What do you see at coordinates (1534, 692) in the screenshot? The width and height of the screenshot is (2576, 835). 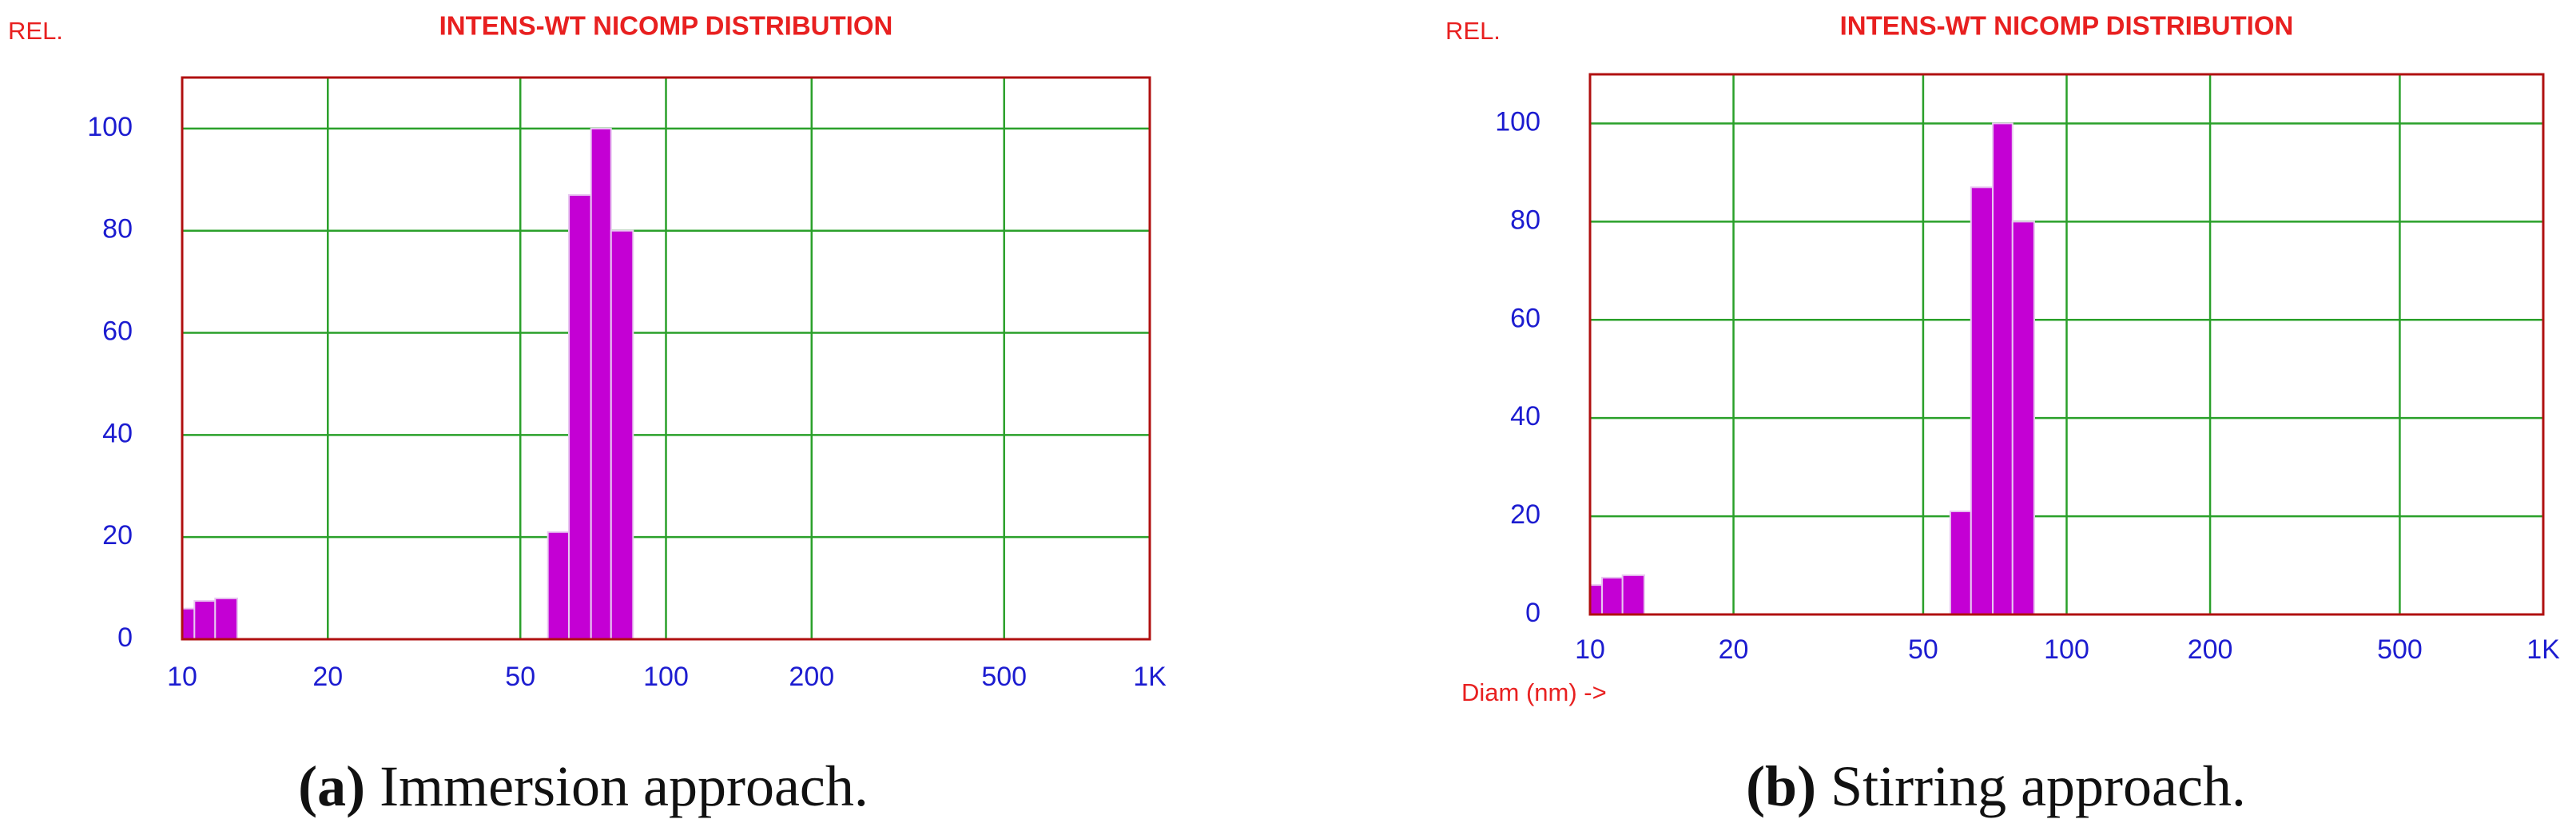 I see `x-axis-label: Diam (nm) ->` at bounding box center [1534, 692].